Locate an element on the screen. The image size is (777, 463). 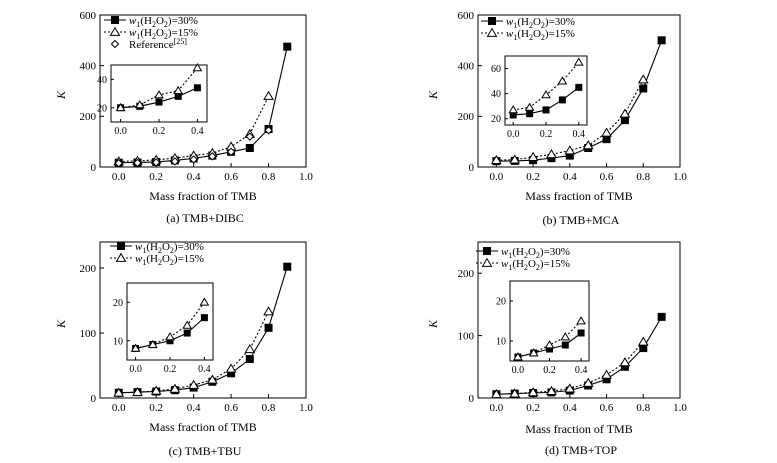
panel-d-axis-ytick-label-1: 100 is located at coordinates (466, 336).